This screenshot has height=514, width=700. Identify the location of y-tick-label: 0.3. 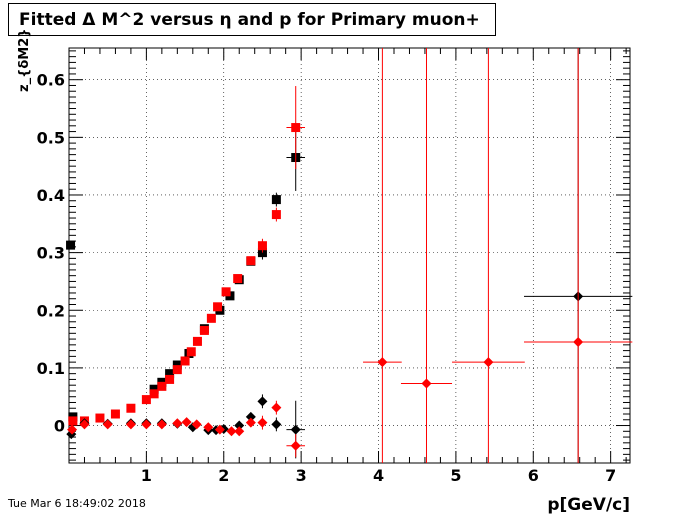
(51, 253).